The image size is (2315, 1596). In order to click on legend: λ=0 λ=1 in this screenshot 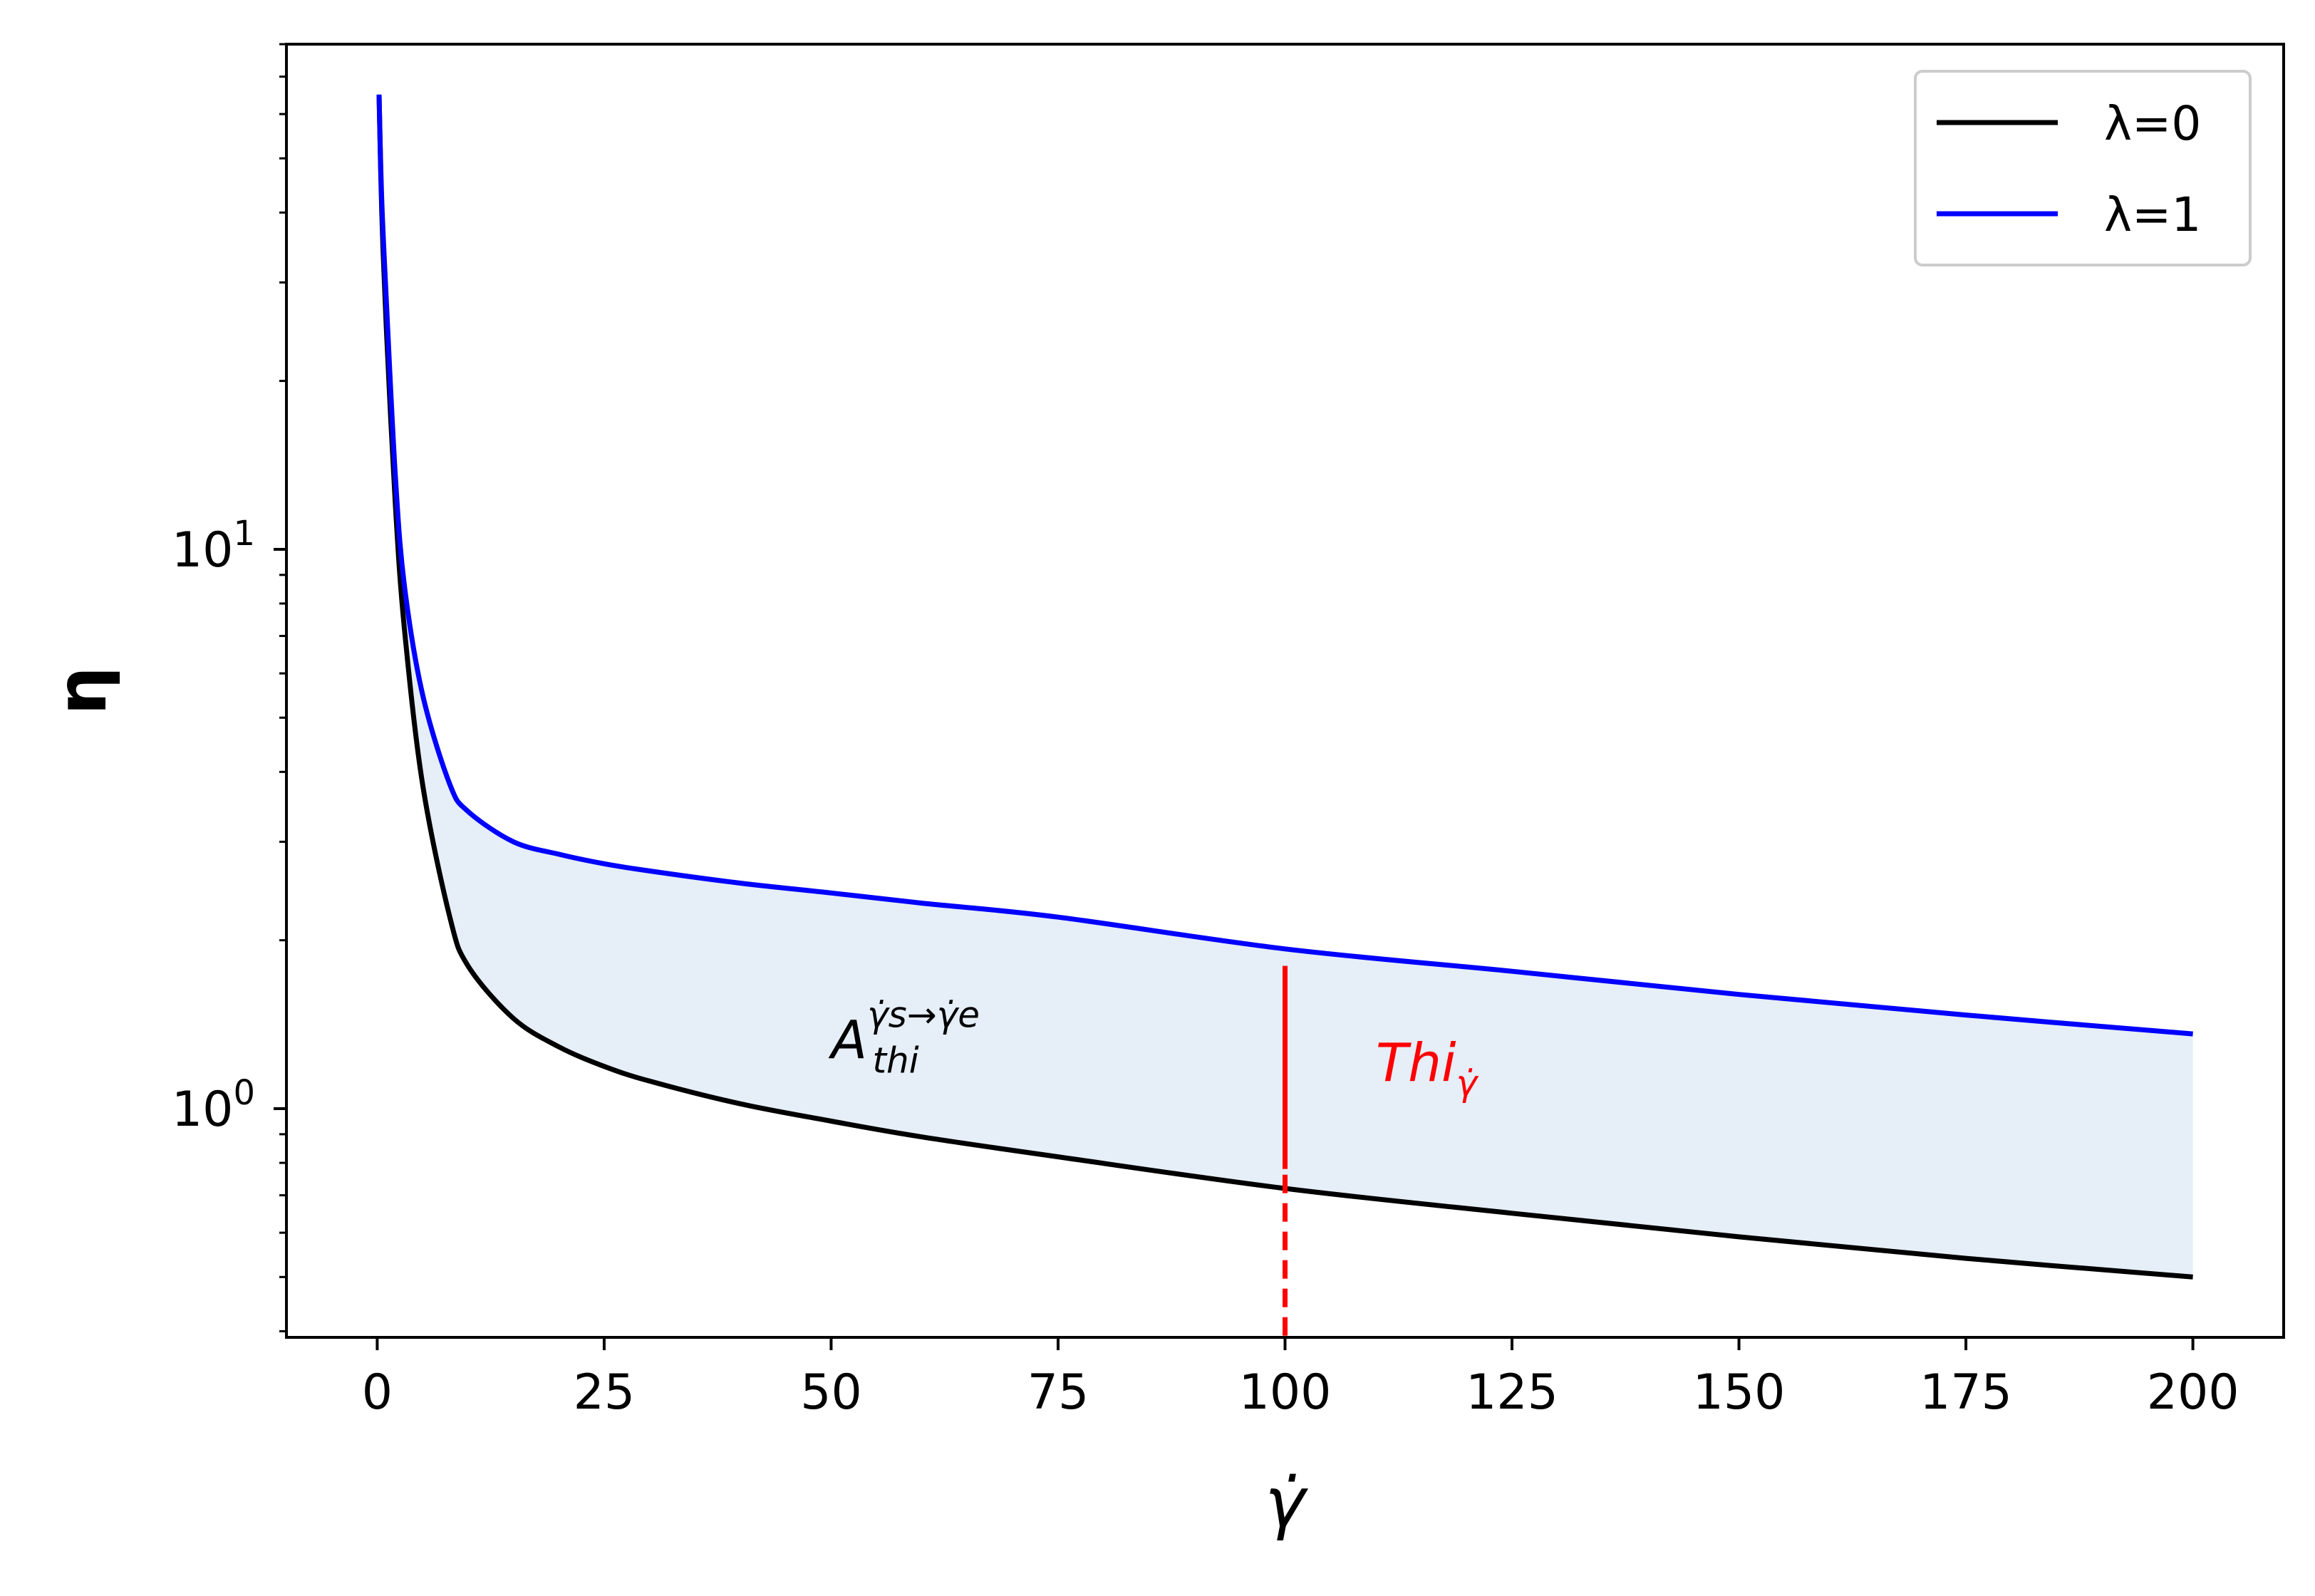, I will do `click(2083, 168)`.